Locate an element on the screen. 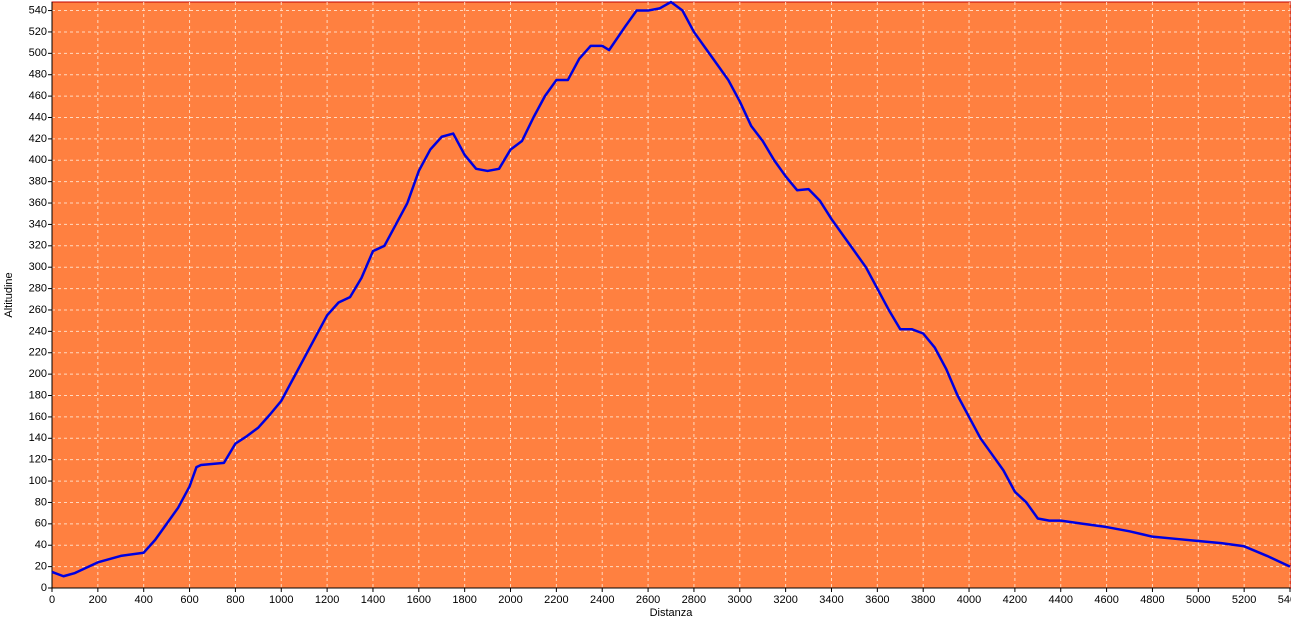  x-tick-label: 3400 is located at coordinates (831, 600).